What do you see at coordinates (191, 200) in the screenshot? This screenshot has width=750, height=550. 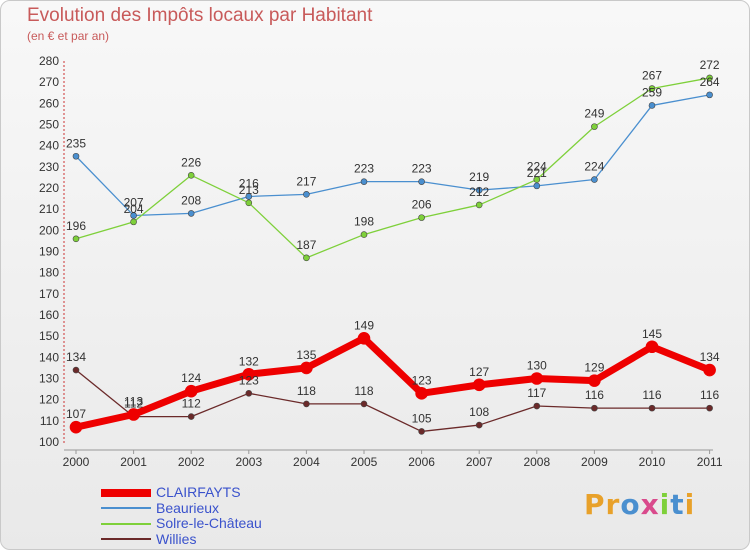 I see `data-label: 208` at bounding box center [191, 200].